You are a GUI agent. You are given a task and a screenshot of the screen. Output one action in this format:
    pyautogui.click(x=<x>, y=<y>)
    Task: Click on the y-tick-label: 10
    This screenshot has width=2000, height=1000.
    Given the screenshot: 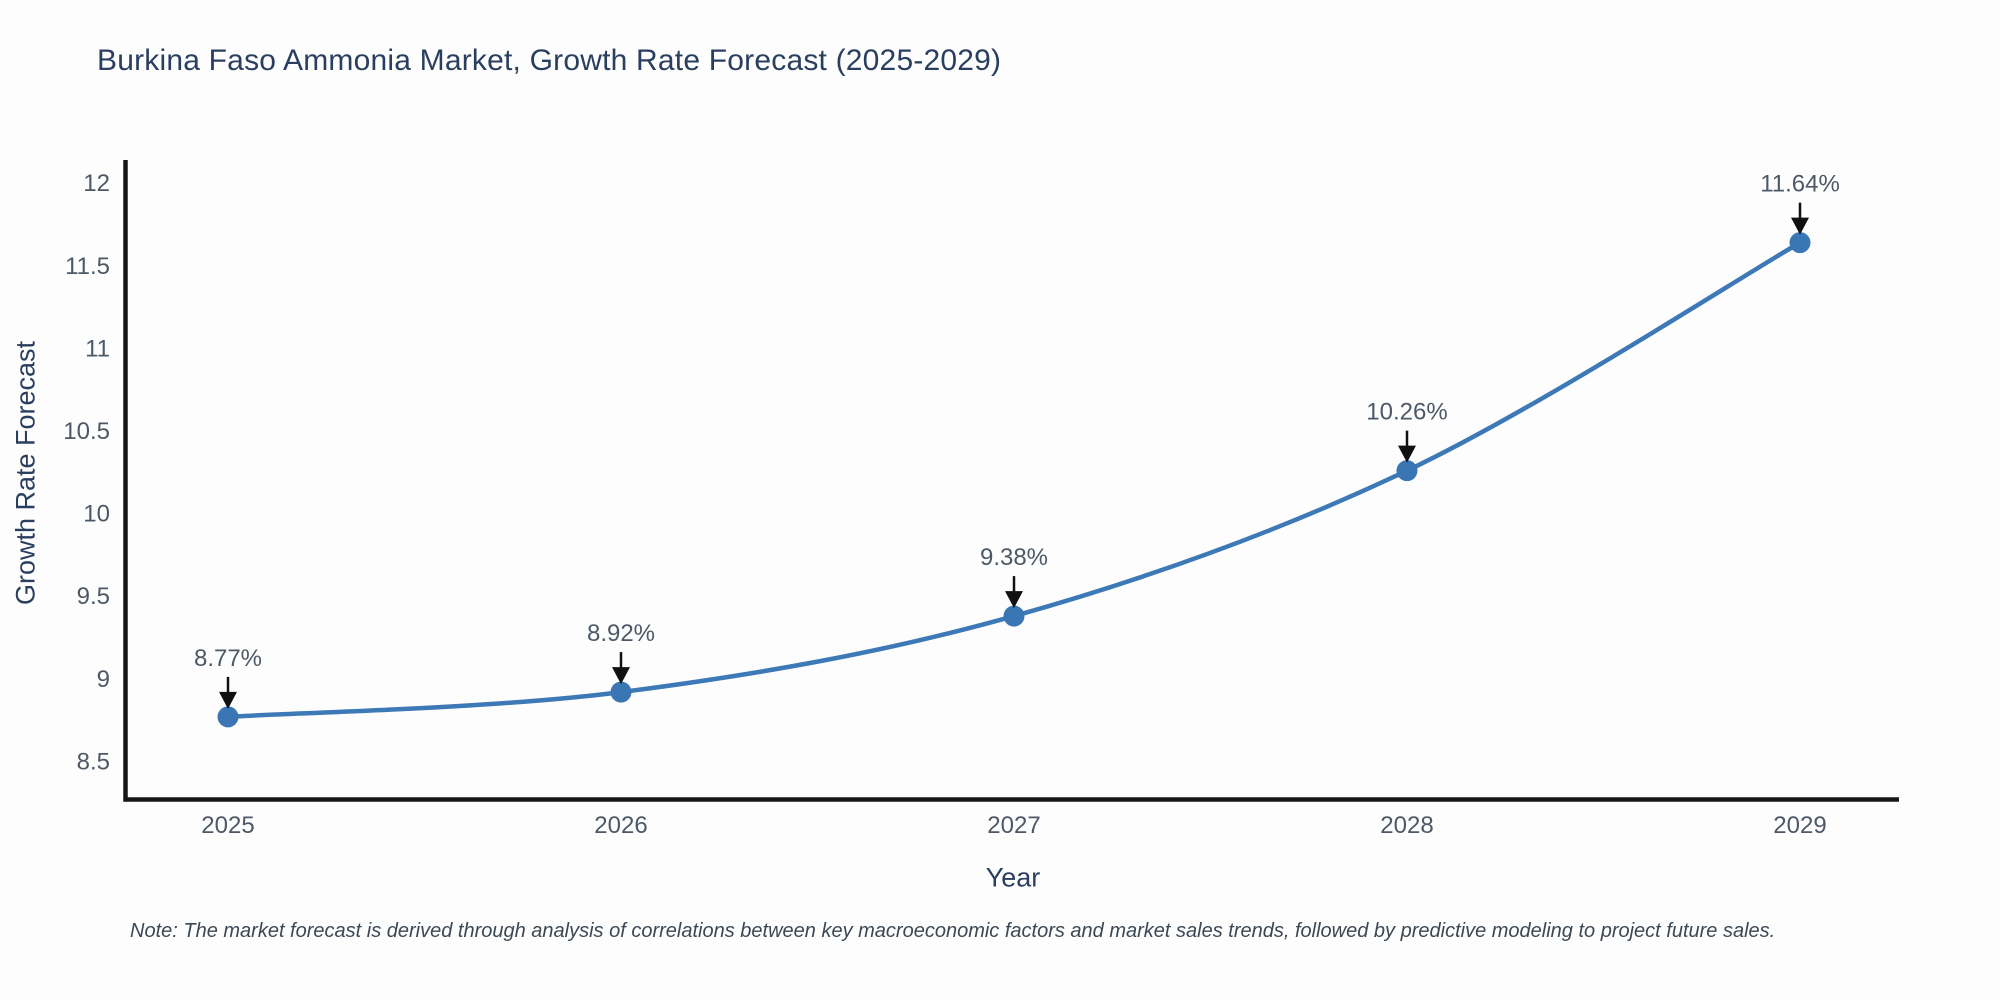 What is the action you would take?
    pyautogui.click(x=96, y=514)
    